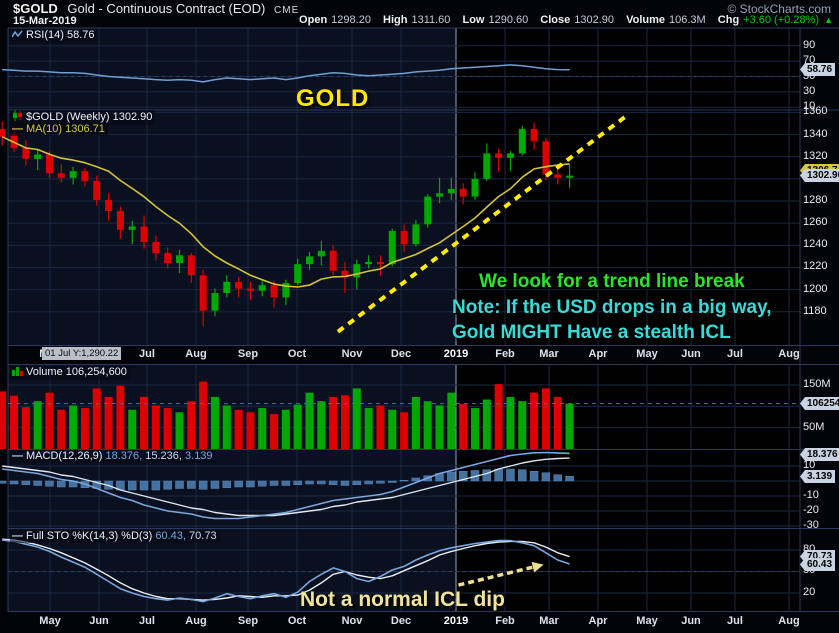 The height and width of the screenshot is (633, 839). Describe the element at coordinates (333, 98) in the screenshot. I see `annotation-gold: GOLD` at that location.